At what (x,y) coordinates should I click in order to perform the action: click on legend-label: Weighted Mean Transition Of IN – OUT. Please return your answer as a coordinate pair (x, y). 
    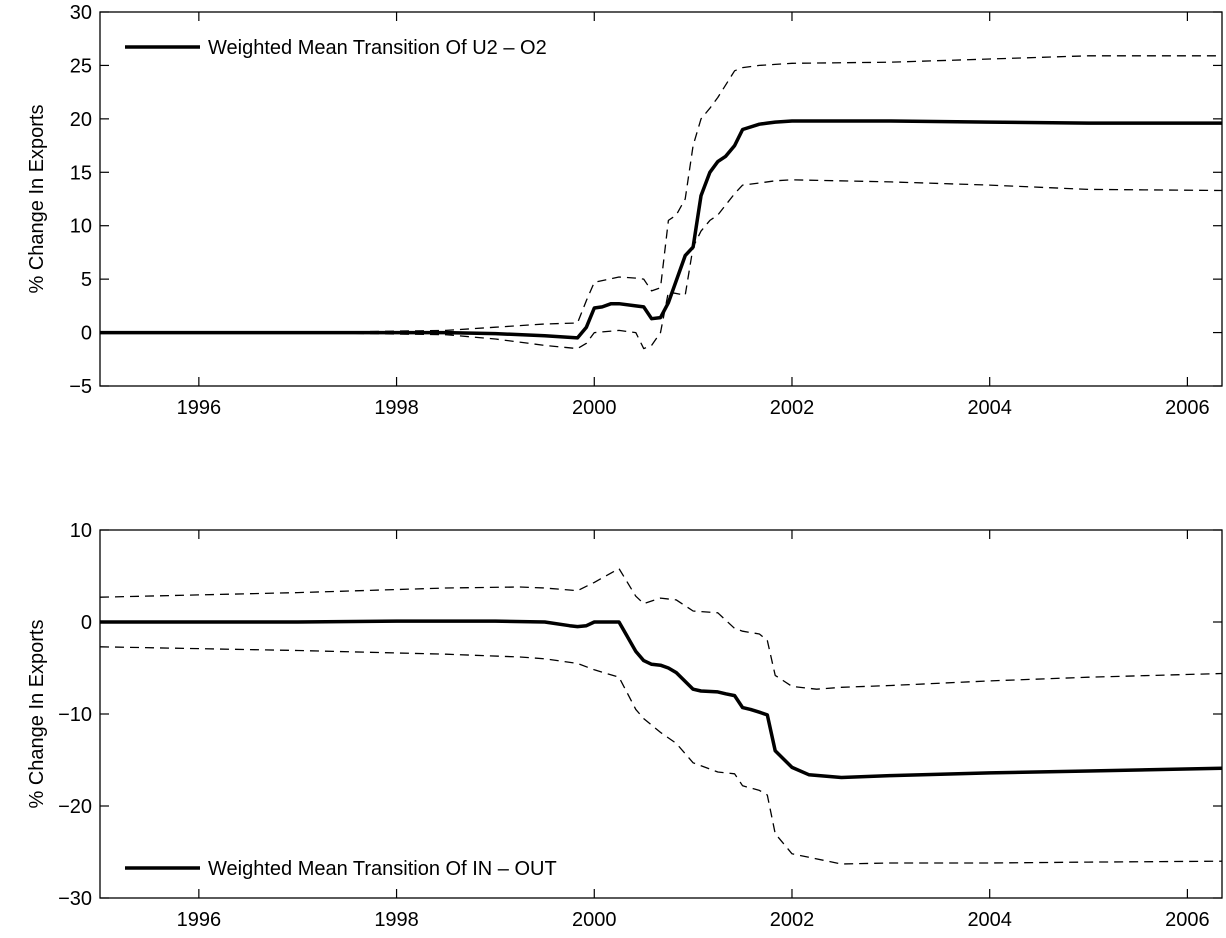
    Looking at the image, I should click on (382, 869).